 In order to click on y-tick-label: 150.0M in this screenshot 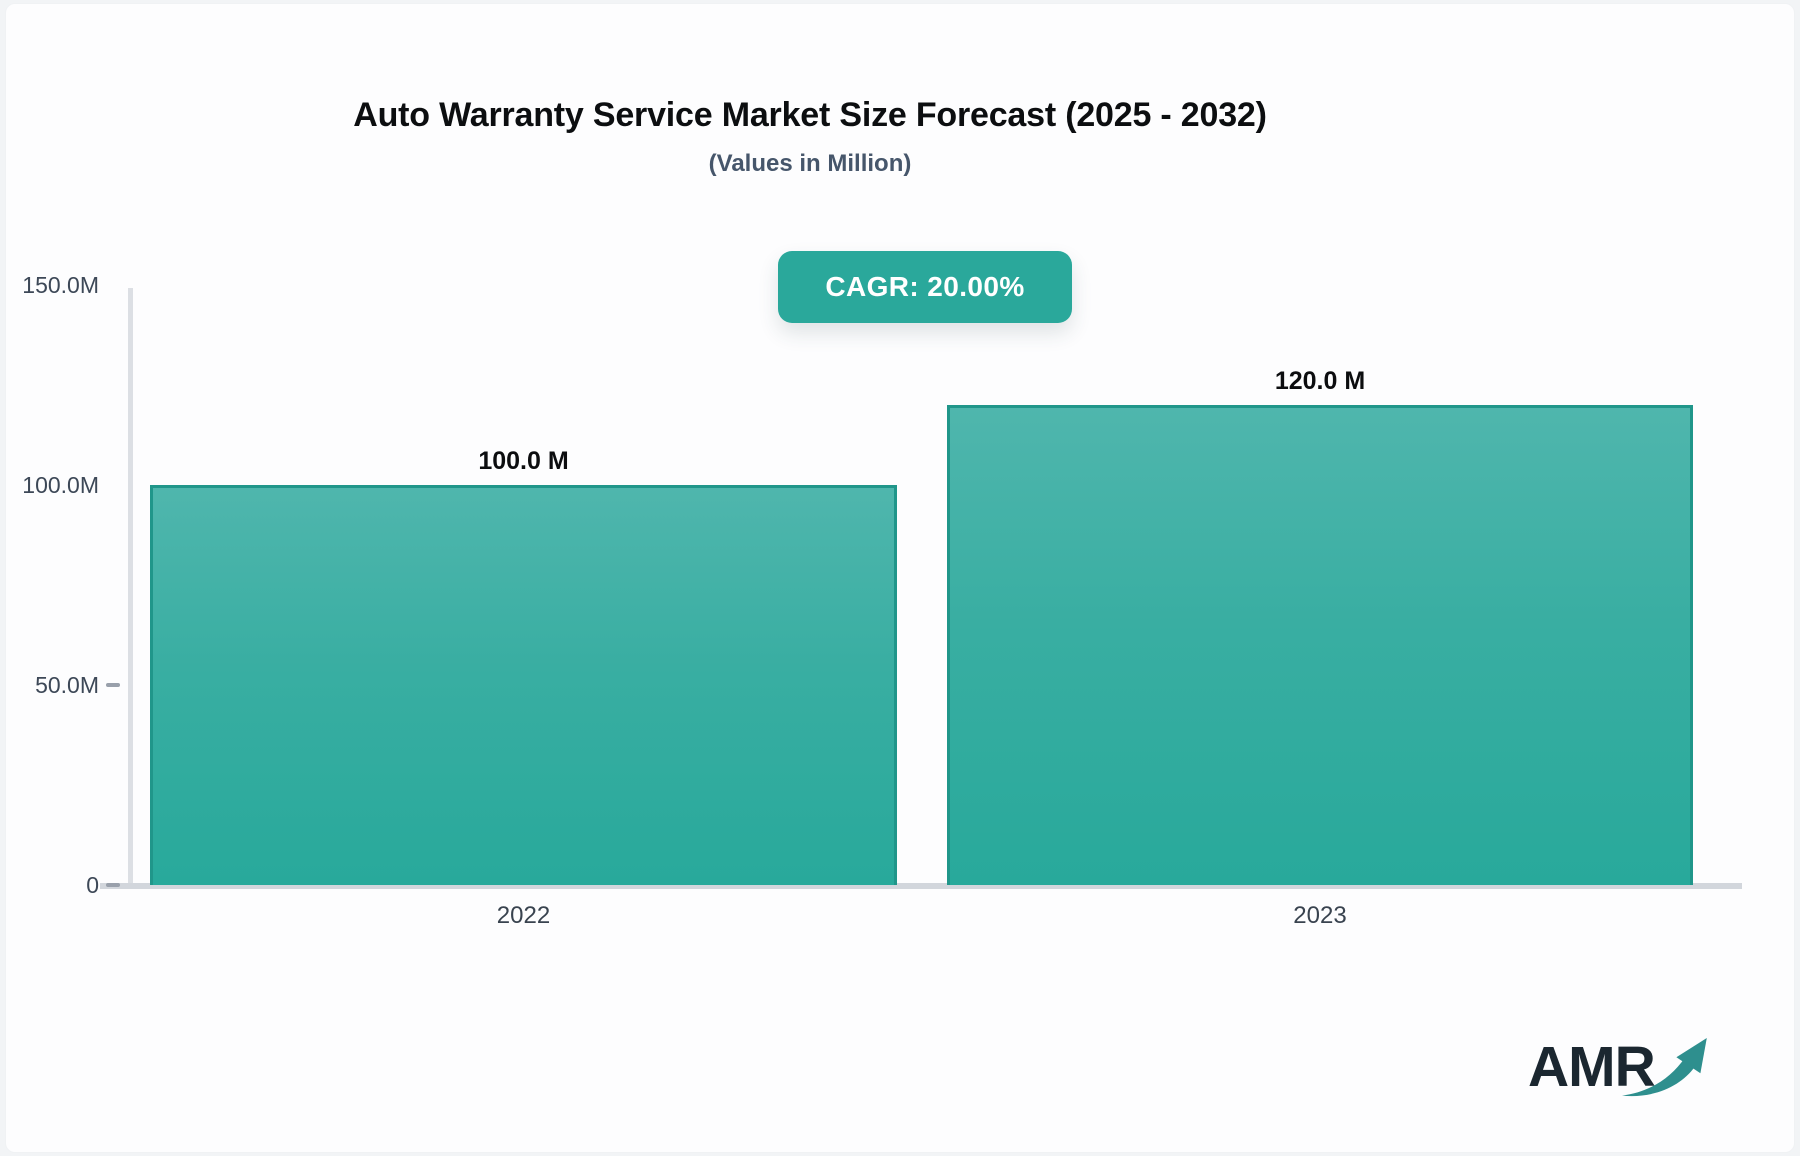, I will do `click(60, 285)`.